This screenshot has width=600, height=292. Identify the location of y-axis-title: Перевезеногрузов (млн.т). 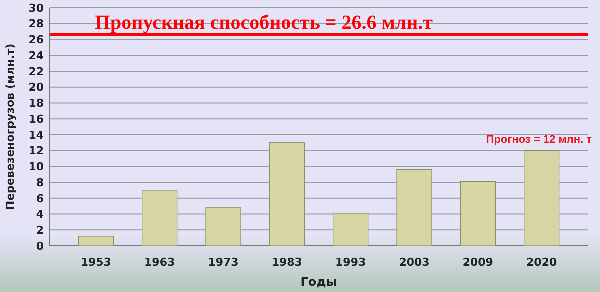
(10, 127).